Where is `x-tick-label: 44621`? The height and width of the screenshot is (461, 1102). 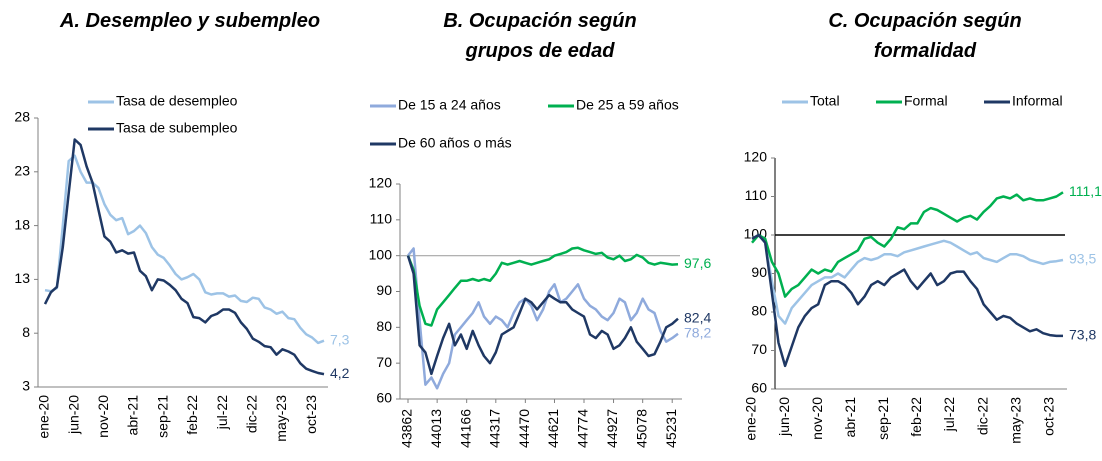
x-tick-label: 44621 is located at coordinates (553, 428).